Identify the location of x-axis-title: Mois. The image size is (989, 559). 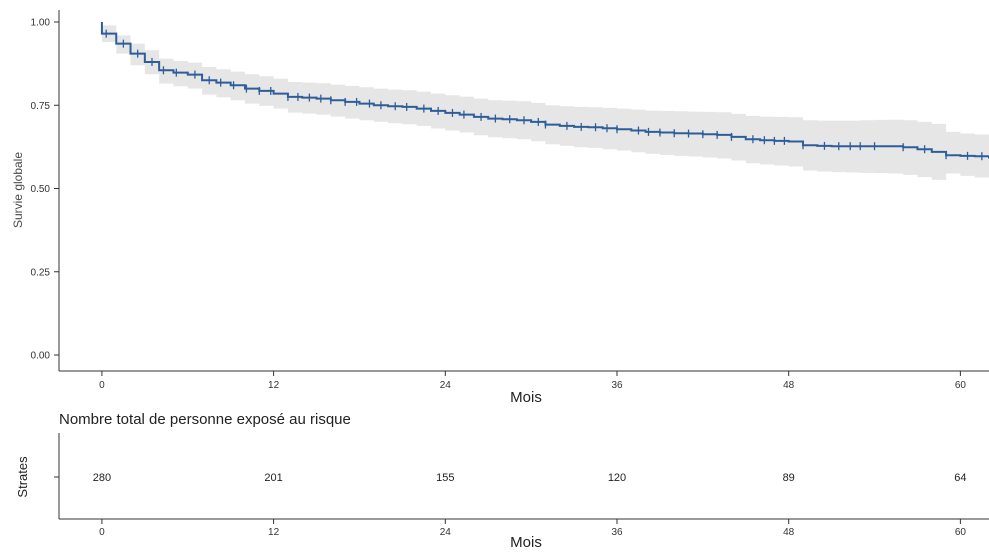
(526, 397).